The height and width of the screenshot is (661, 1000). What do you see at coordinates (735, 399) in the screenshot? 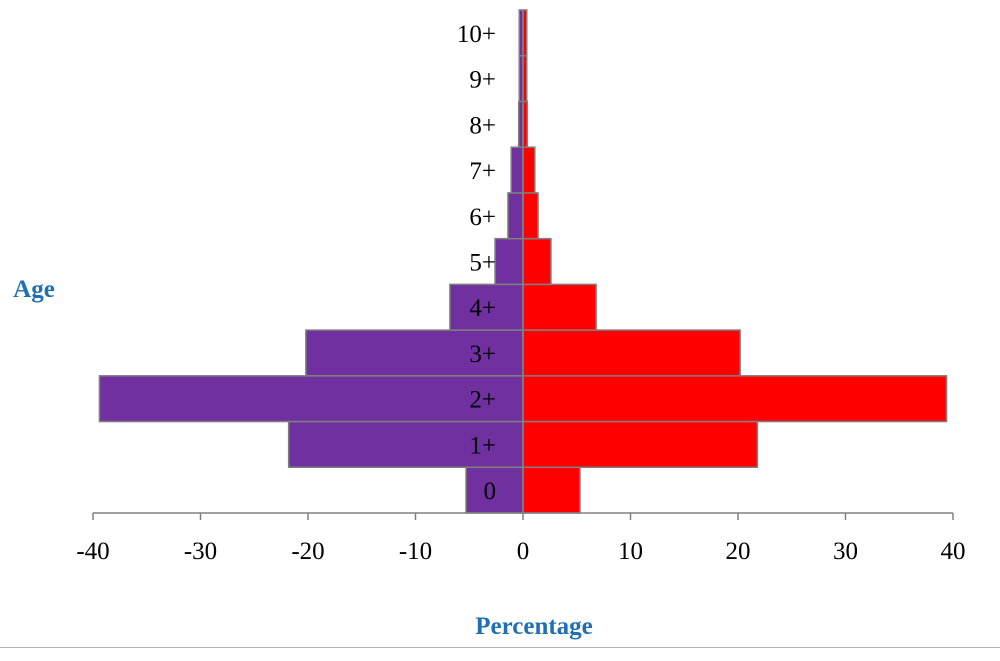
I see `right-bar-2+` at bounding box center [735, 399].